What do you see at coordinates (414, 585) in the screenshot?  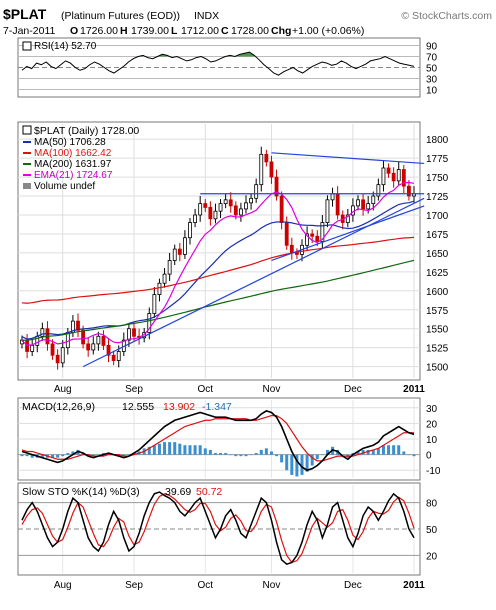 I see `x-axis-label-bottom: 2011` at bounding box center [414, 585].